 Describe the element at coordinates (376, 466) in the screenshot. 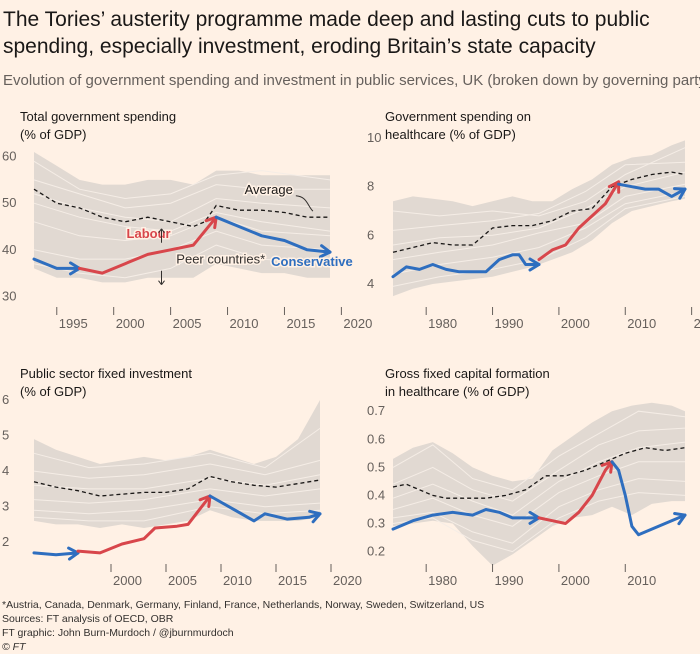

I see `y-tick-label: 0.5` at that location.